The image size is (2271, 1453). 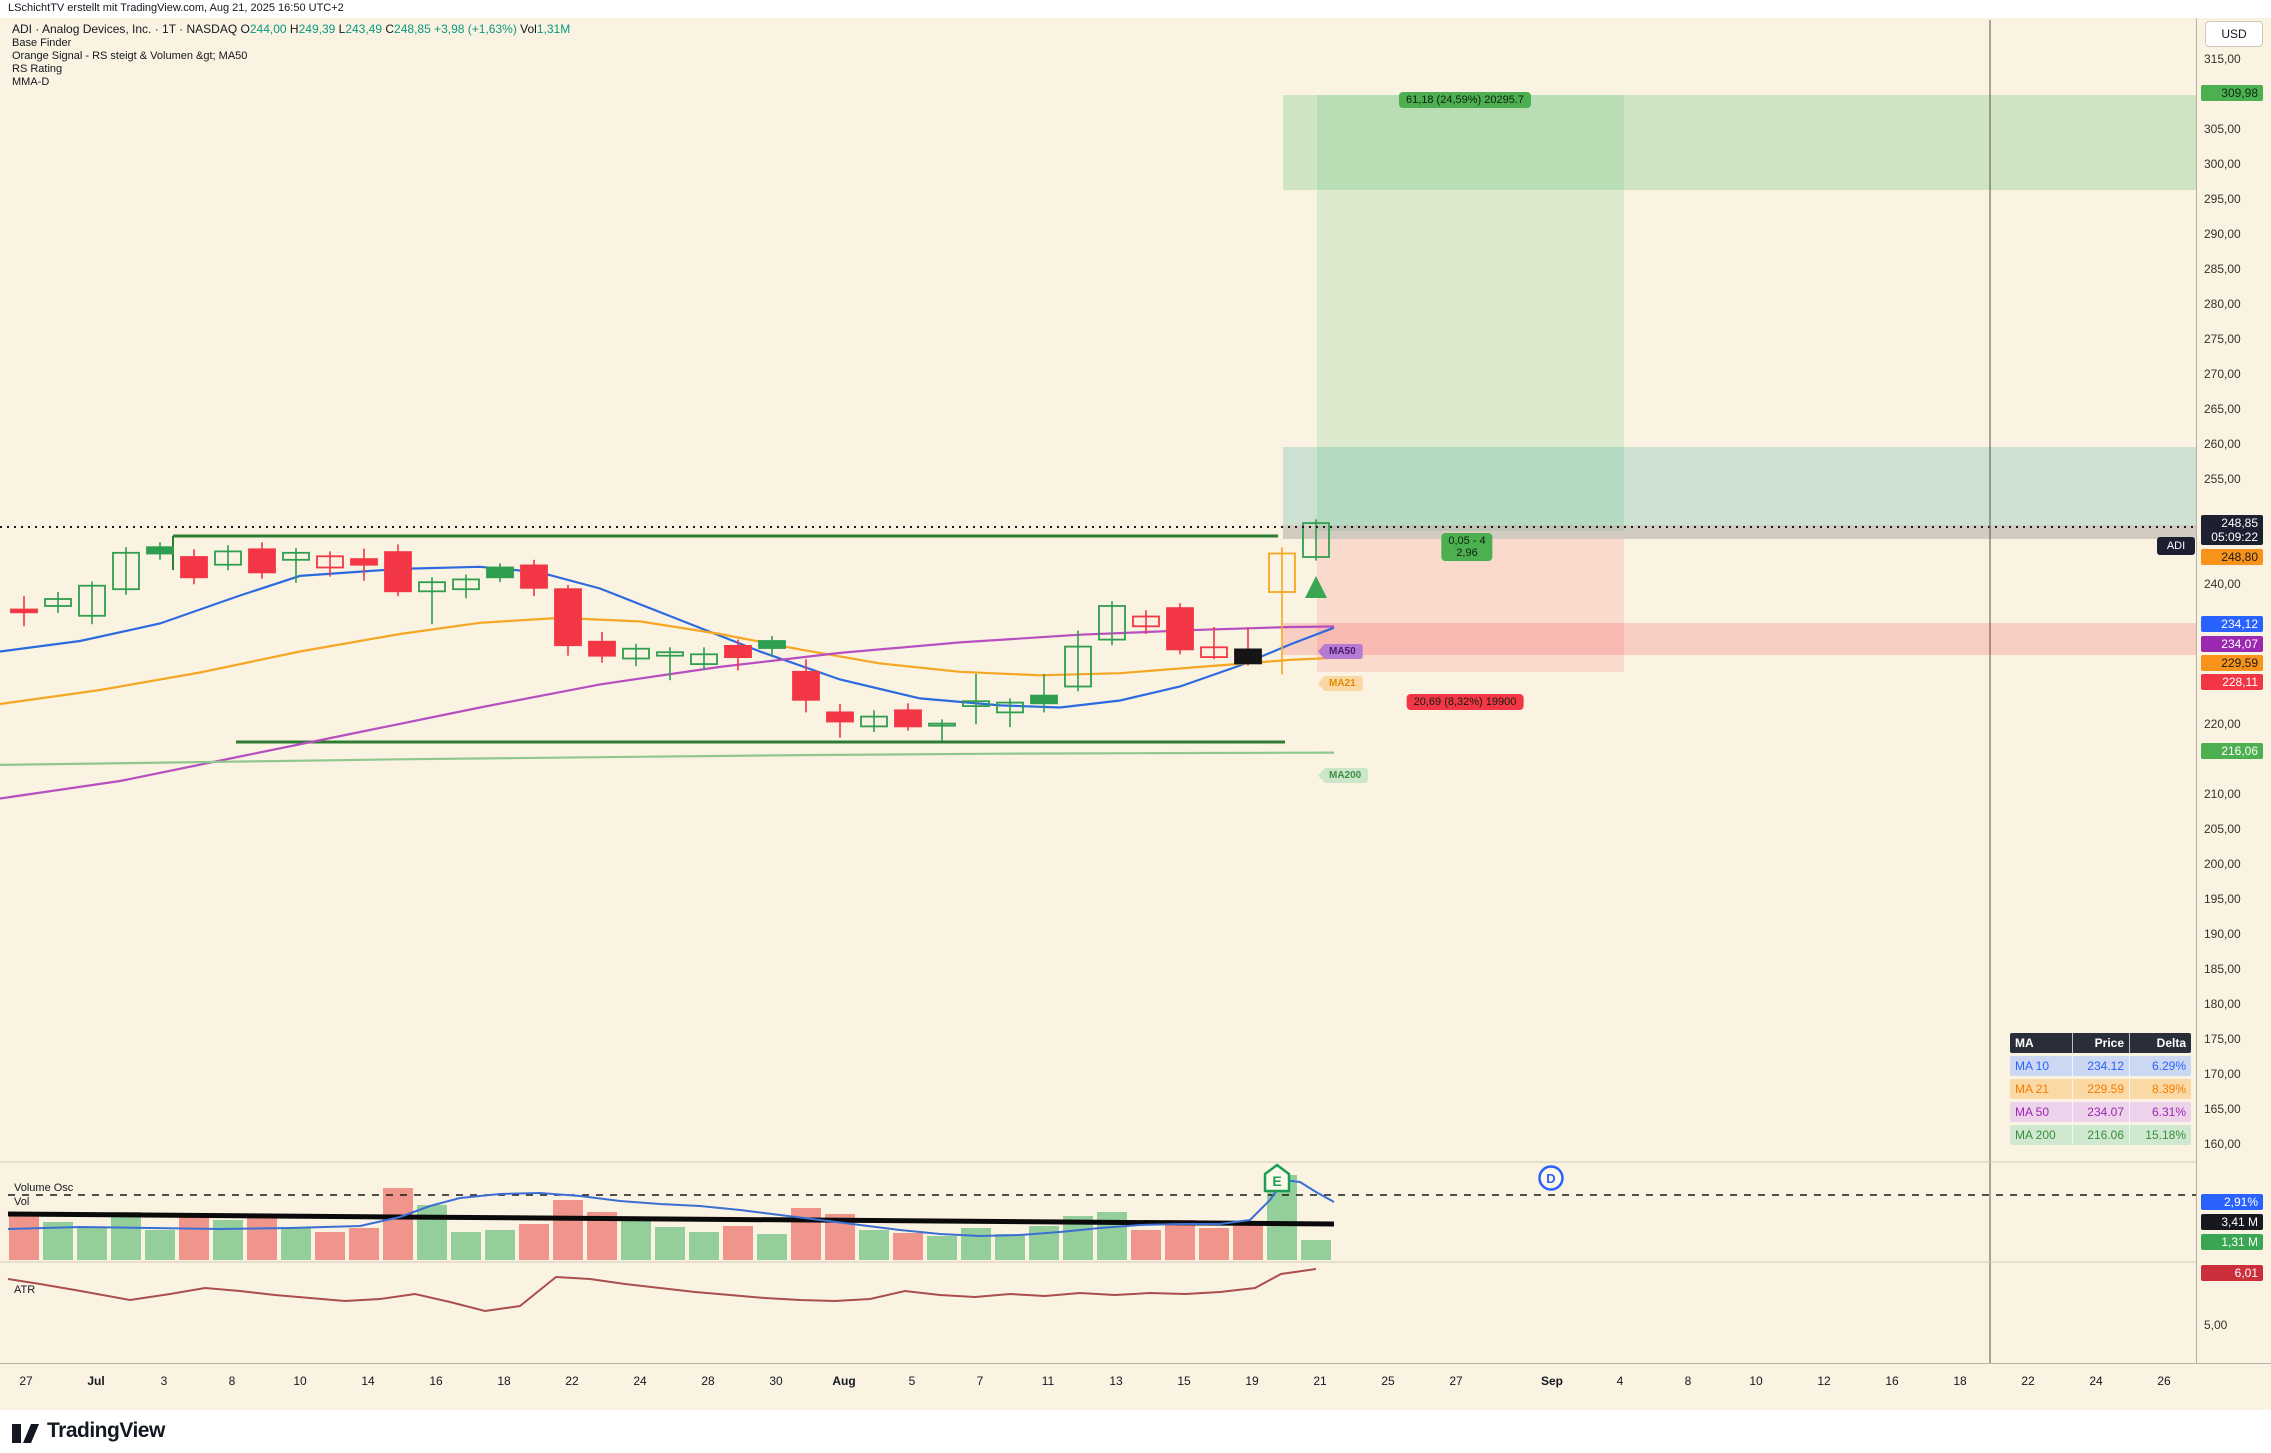 I want to click on entry-strip, so click(x=1739, y=532).